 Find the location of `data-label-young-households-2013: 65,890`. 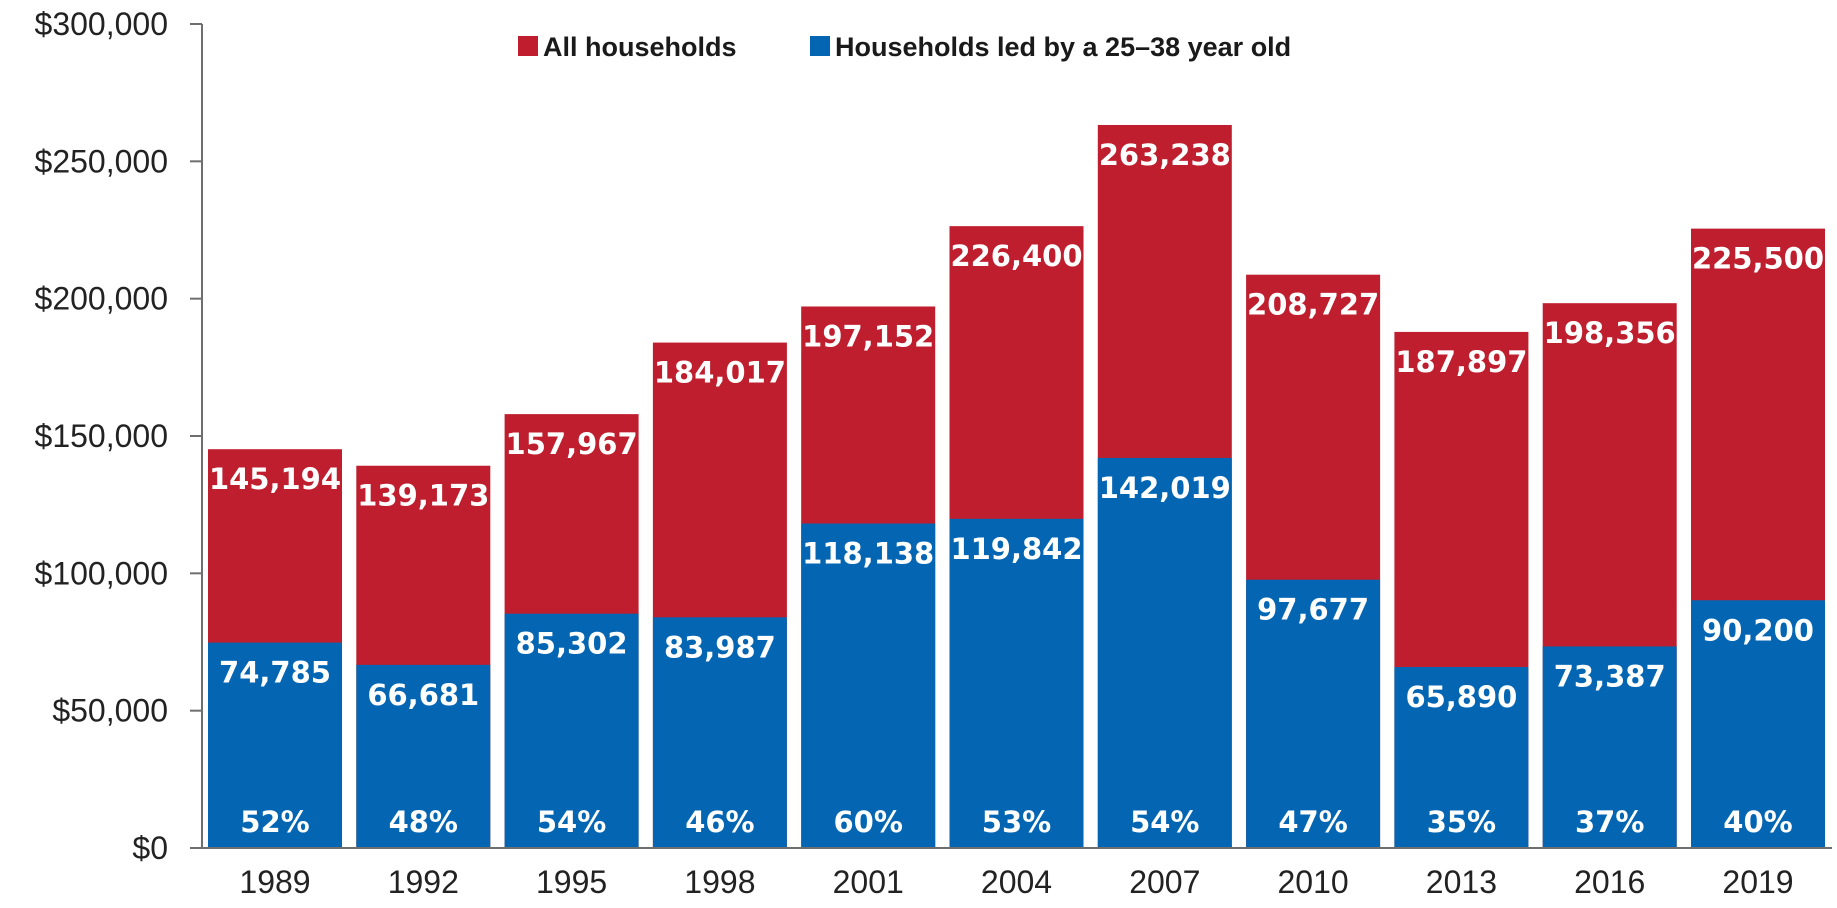

data-label-young-households-2013: 65,890 is located at coordinates (1461, 697).